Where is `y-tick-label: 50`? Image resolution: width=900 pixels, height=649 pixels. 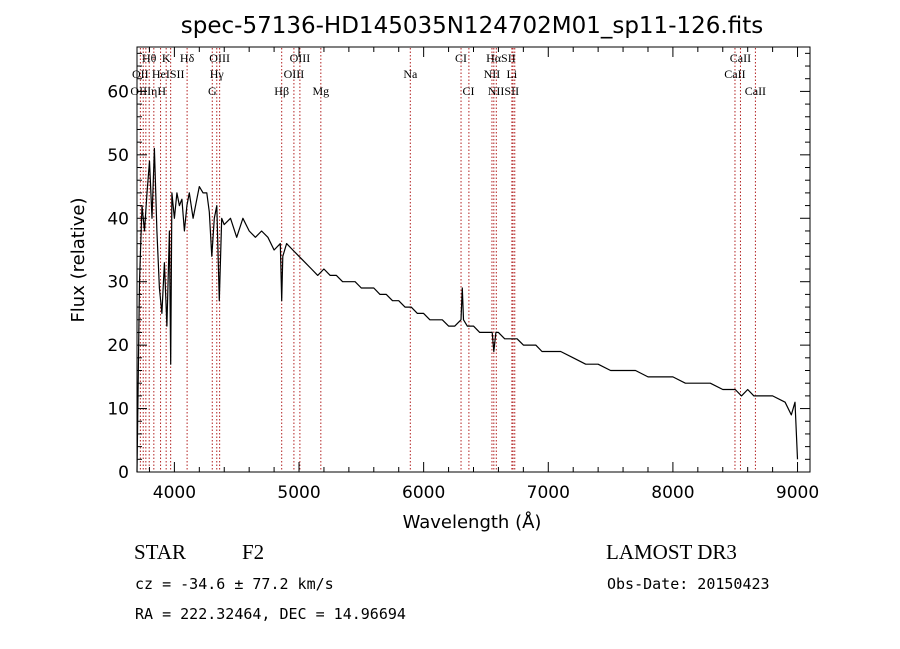
y-tick-label: 50 is located at coordinates (118, 156).